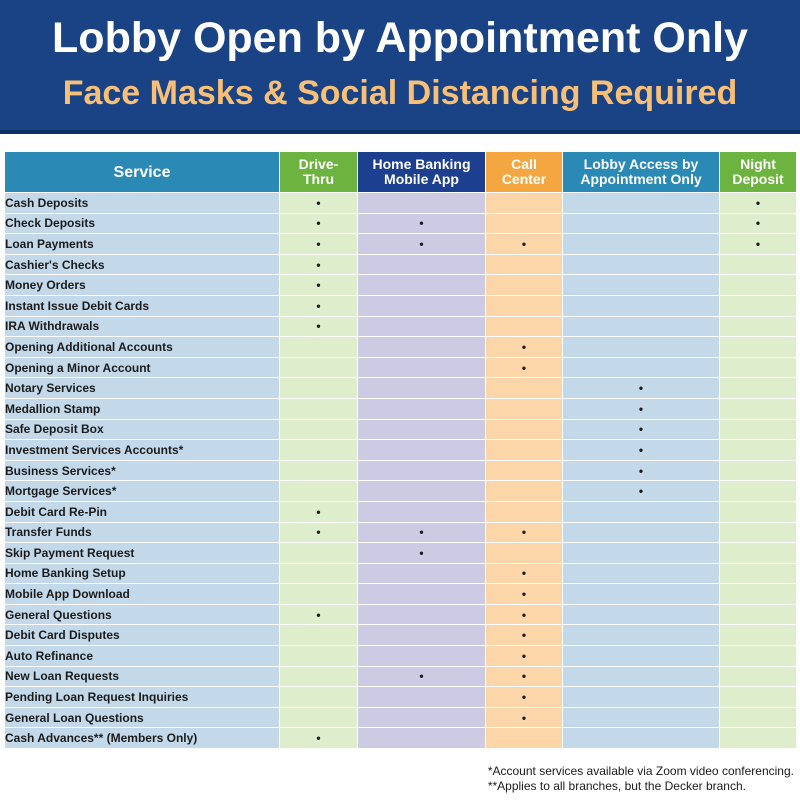 This screenshot has height=800, width=800. Describe the element at coordinates (142, 511) in the screenshot. I see `service-name: Debit Card Re-Pin` at that location.